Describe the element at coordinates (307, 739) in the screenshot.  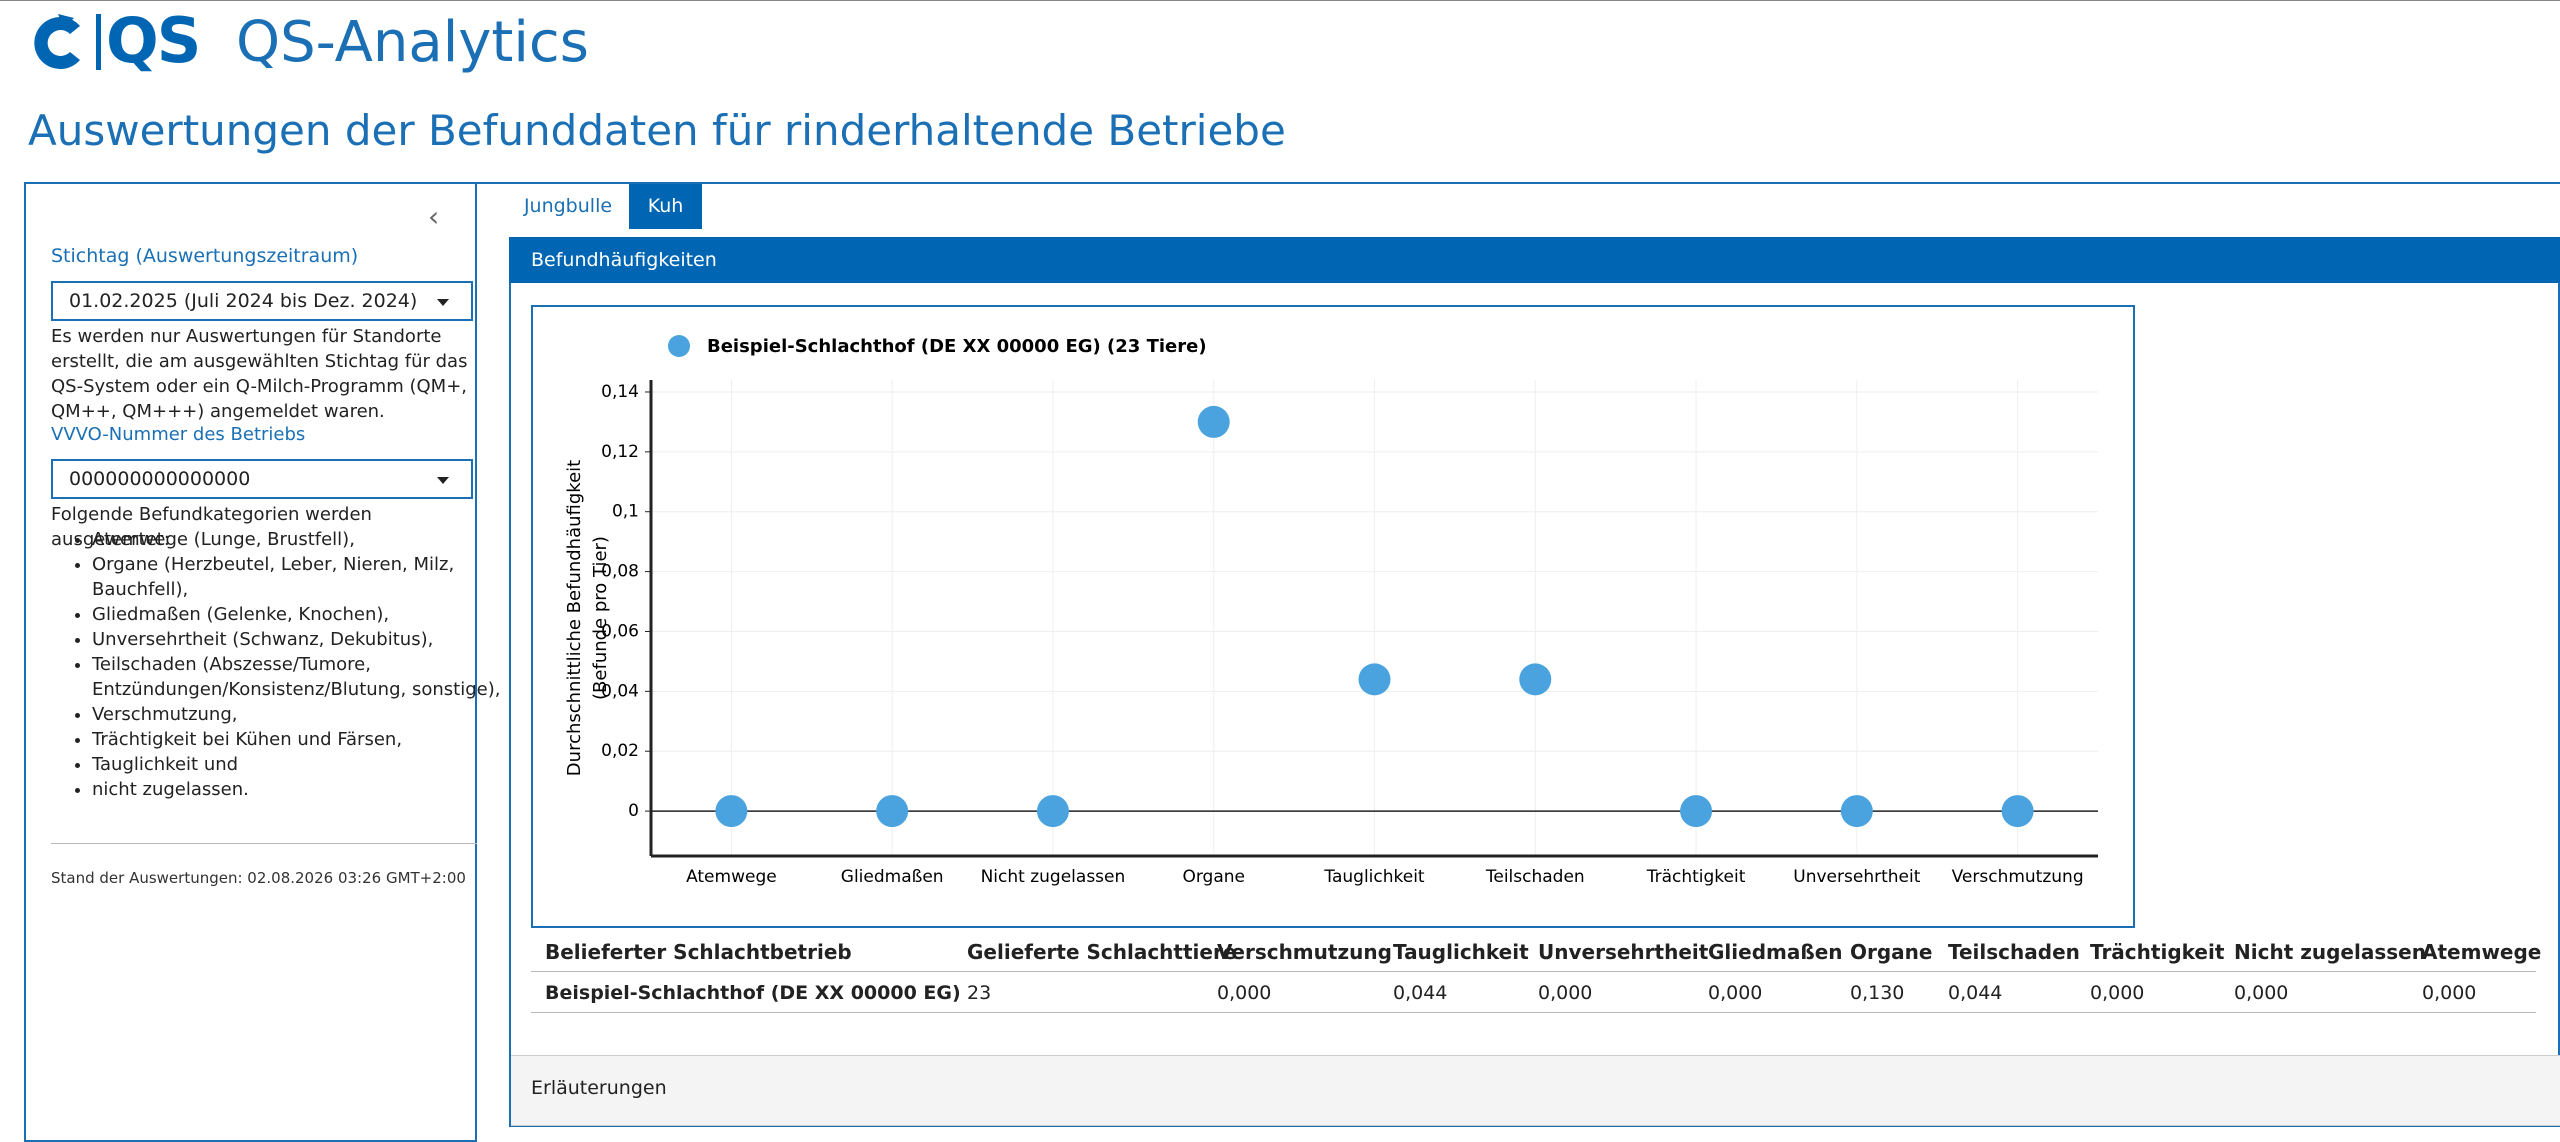
I see `category-item: Trächtigkeit bei Kühen und Färsen,` at that location.